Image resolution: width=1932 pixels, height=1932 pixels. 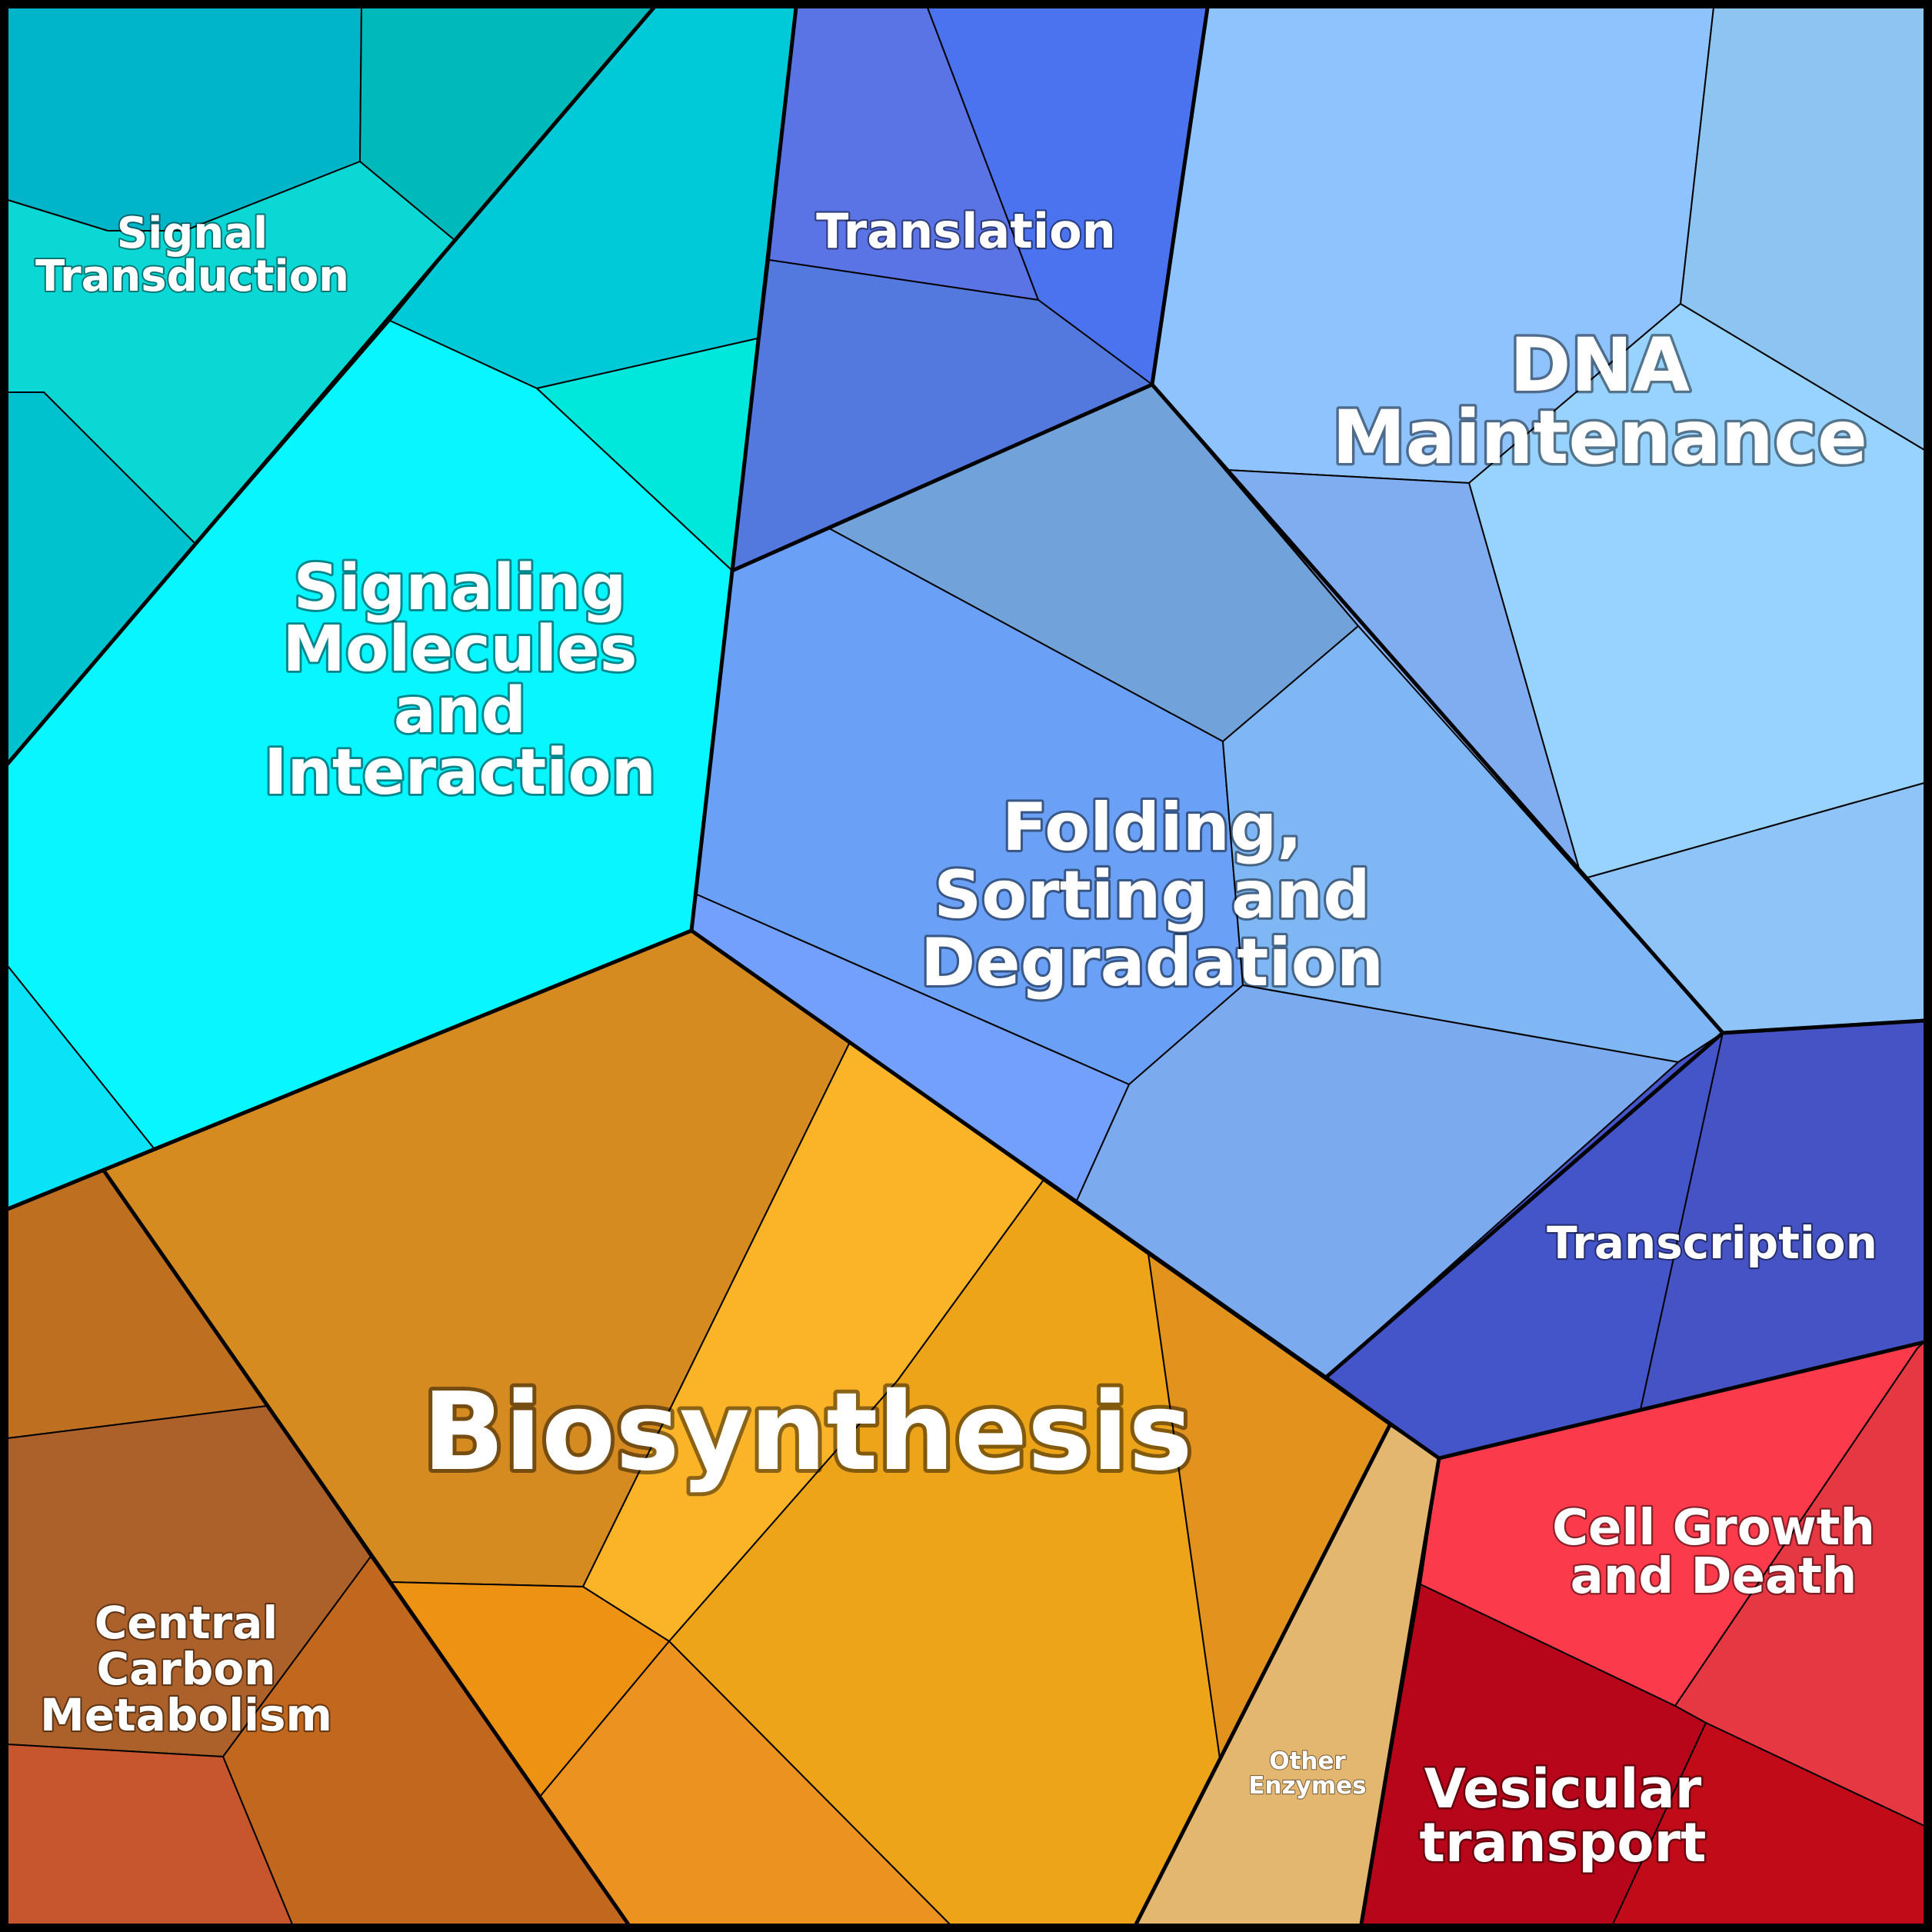 What do you see at coordinates (460, 772) in the screenshot?
I see `label-signaling-molecules-line-4: Interaction` at bounding box center [460, 772].